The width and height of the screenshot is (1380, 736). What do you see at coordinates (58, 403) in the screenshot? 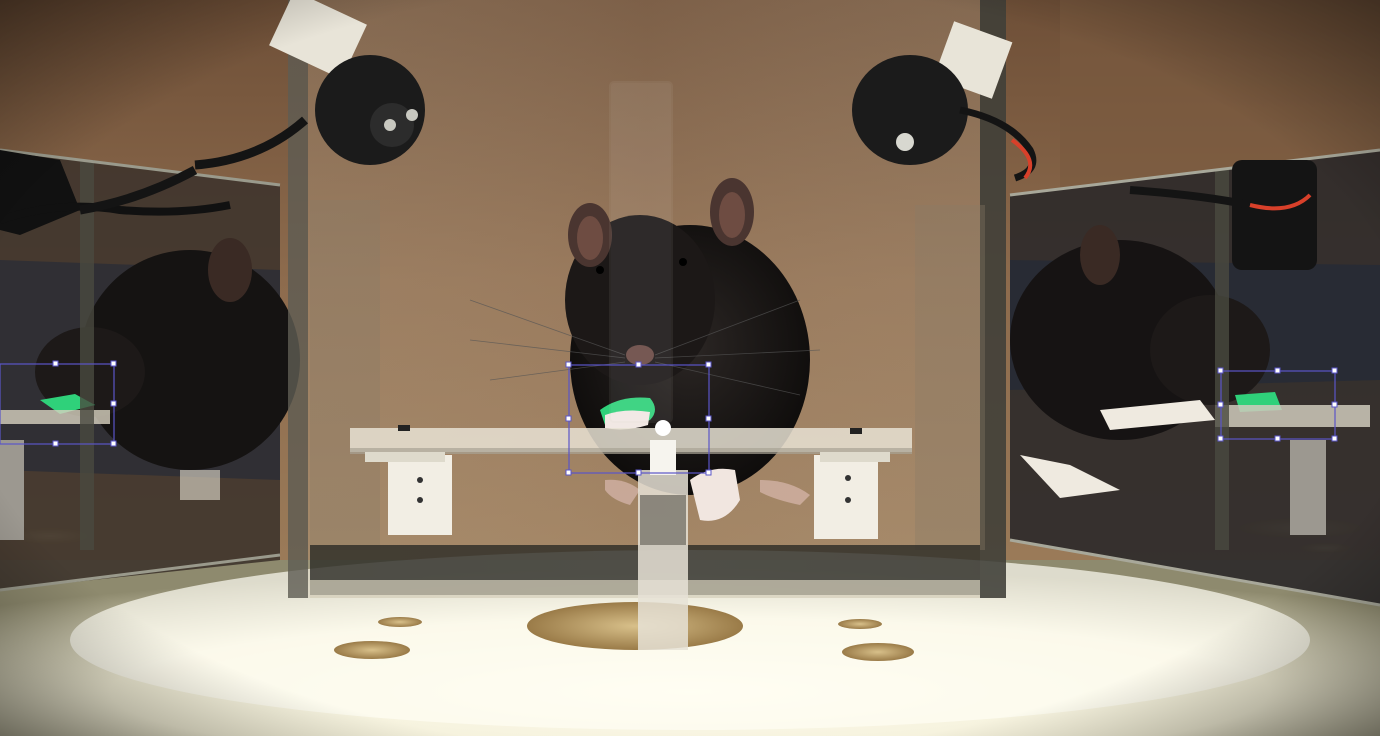
I see `roi-box-left-mirror` at bounding box center [58, 403].